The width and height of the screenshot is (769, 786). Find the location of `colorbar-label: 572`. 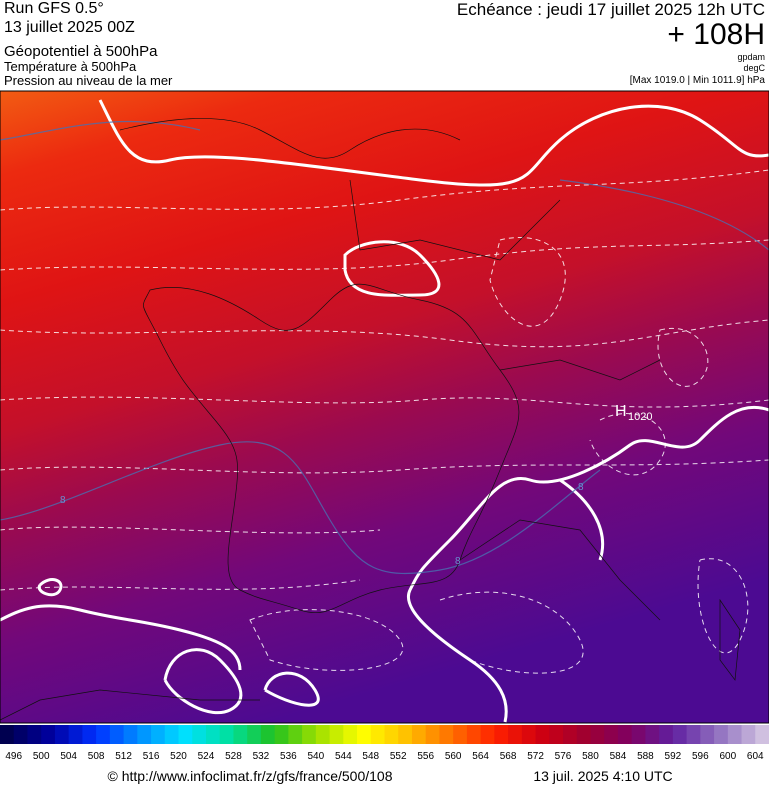

colorbar-label: 572 is located at coordinates (535, 756).